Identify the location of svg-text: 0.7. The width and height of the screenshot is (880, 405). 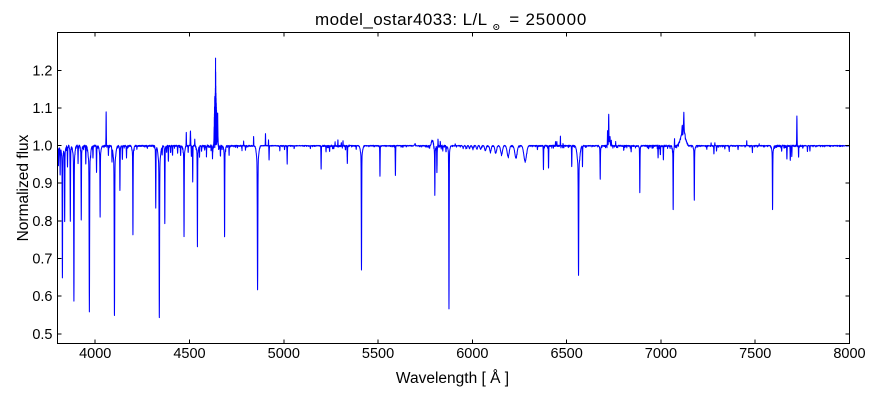
(42, 259).